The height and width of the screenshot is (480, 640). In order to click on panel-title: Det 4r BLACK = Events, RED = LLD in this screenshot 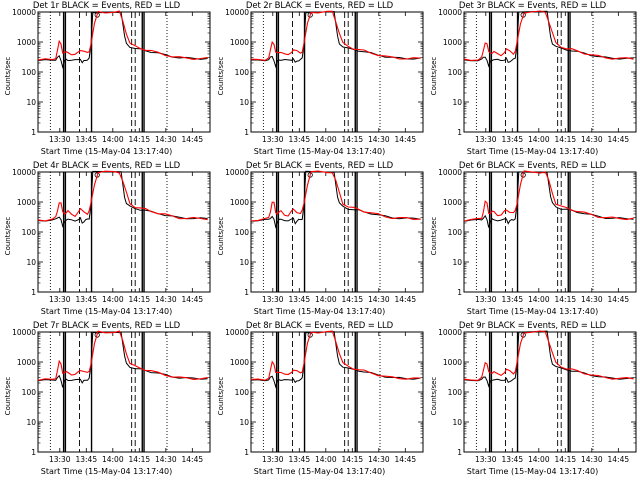, I will do `click(106, 166)`.